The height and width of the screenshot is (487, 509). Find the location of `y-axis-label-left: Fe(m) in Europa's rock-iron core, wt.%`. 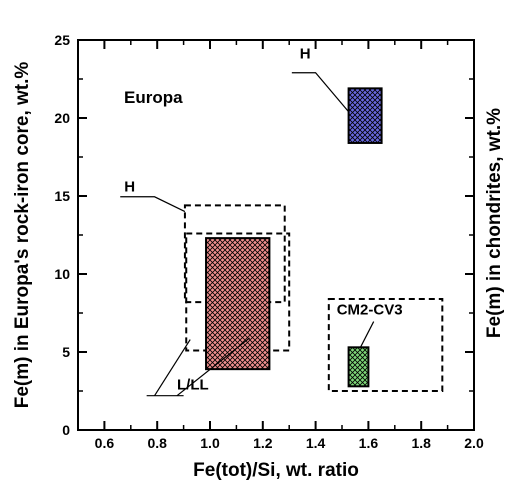

y-axis-label-left: Fe(m) in Europa's rock-iron core, wt.% is located at coordinates (22, 235).